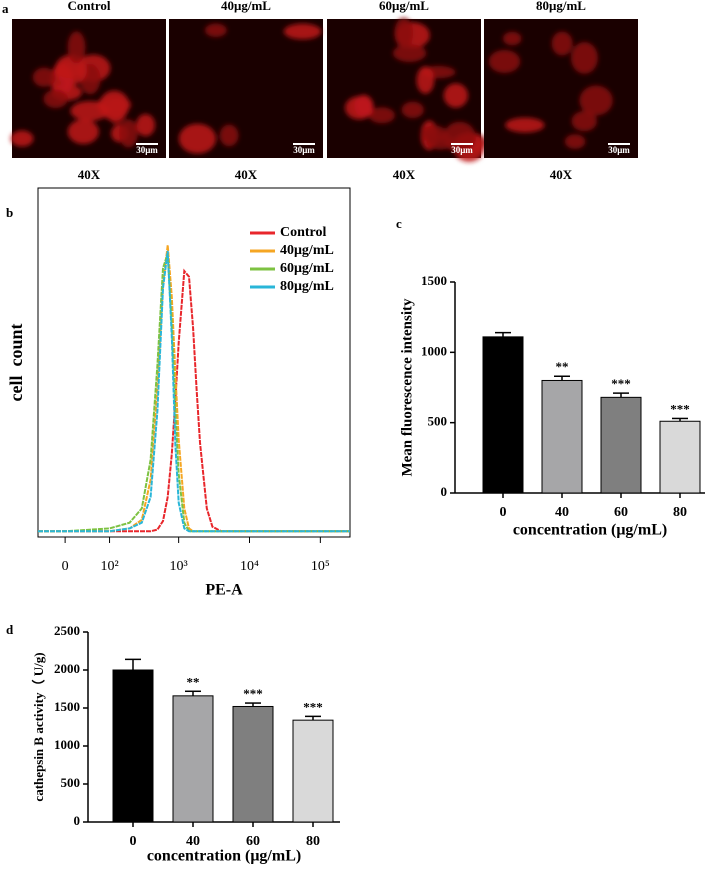  What do you see at coordinates (88, 6) in the screenshot?
I see `image-title: Control` at bounding box center [88, 6].